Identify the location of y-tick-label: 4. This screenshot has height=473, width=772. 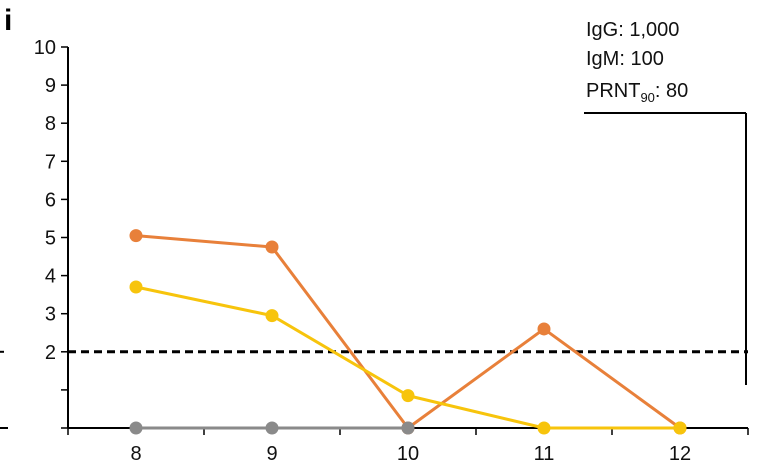
(50, 277).